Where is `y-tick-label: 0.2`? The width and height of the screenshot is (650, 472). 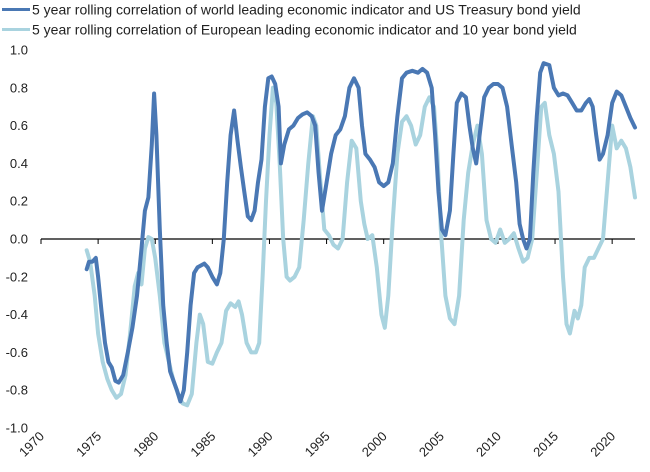 y-tick-label: 0.2 is located at coordinates (19, 201).